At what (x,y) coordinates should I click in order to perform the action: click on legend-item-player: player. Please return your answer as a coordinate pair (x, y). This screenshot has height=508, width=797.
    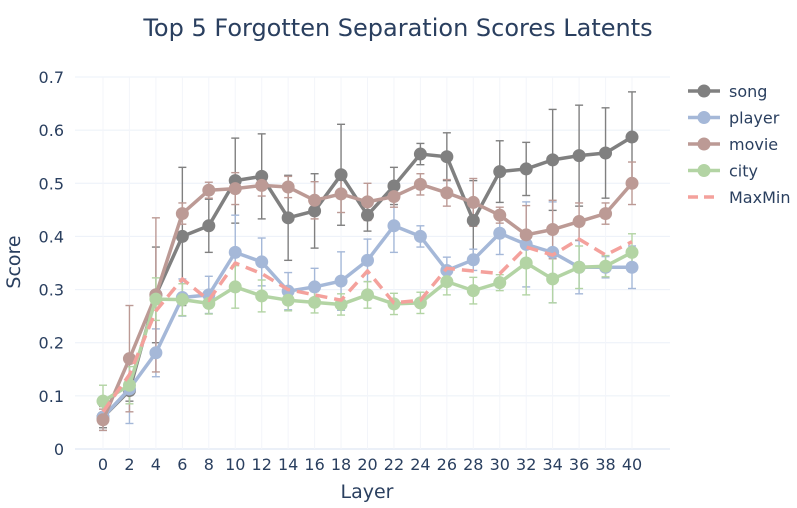
    Looking at the image, I should click on (734, 118).